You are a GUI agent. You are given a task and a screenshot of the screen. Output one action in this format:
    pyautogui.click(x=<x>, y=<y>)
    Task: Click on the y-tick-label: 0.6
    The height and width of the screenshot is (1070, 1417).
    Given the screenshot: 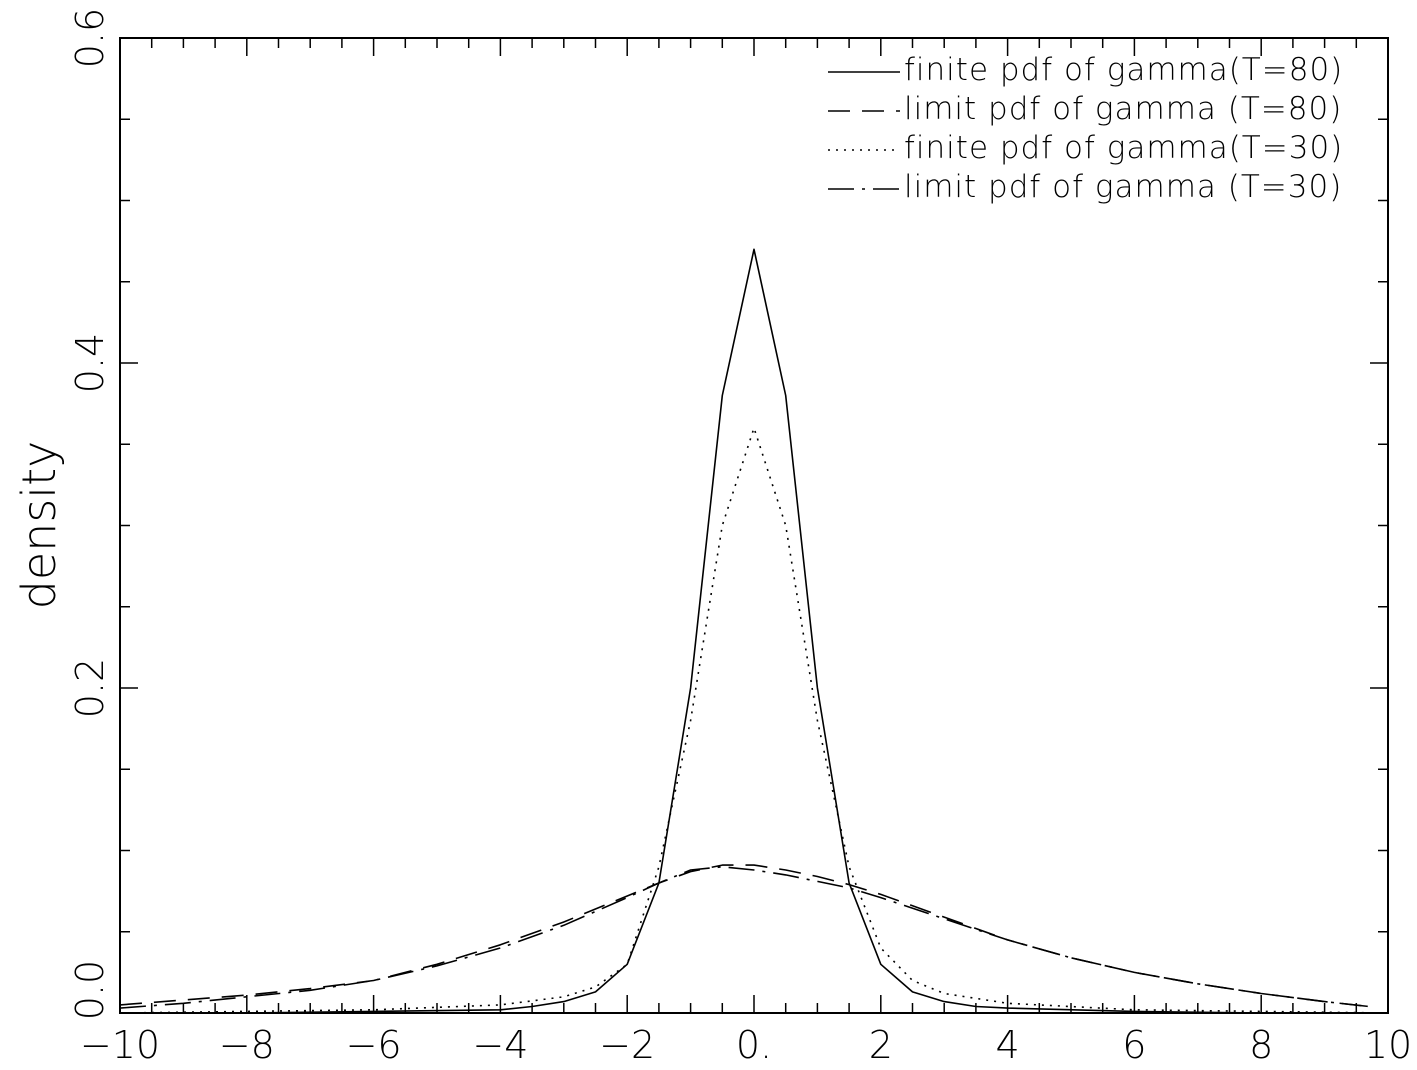 What is the action you would take?
    pyautogui.click(x=90, y=38)
    